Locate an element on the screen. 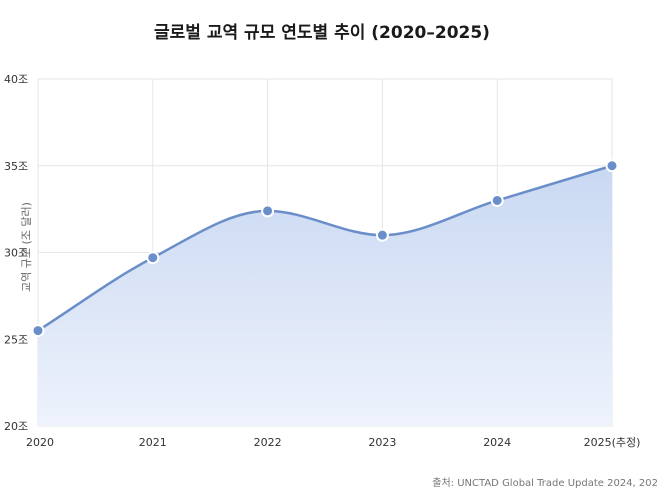  x-tick-label: 2025(추정) is located at coordinates (612, 442).